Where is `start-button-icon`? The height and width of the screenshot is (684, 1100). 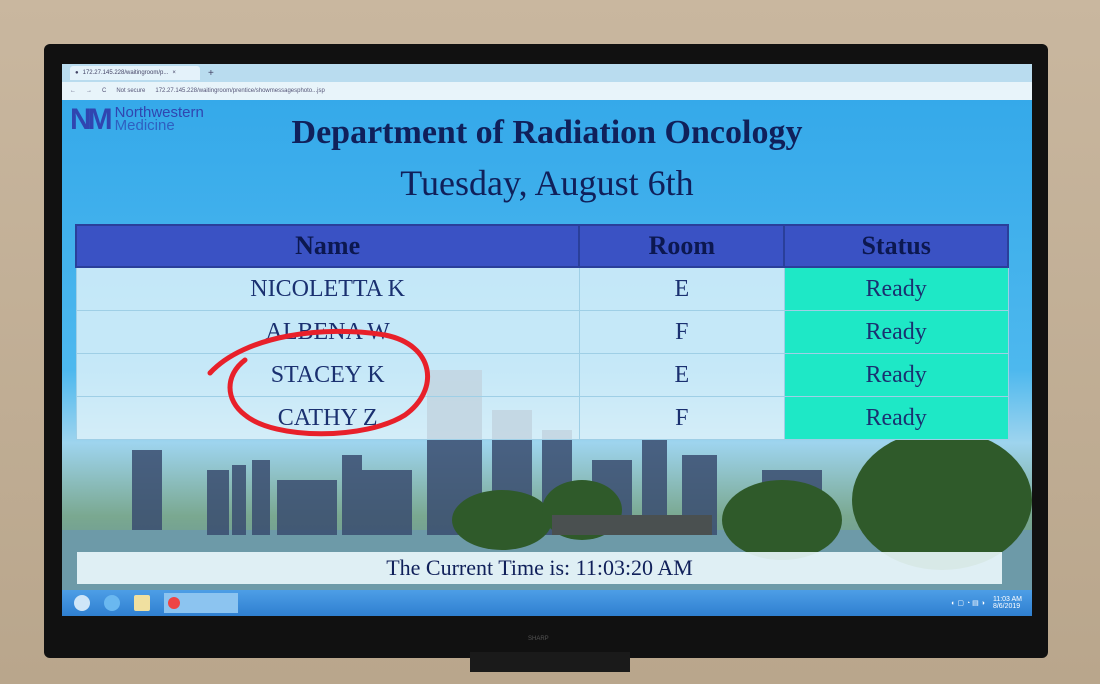
start-button-icon is located at coordinates (82, 603).